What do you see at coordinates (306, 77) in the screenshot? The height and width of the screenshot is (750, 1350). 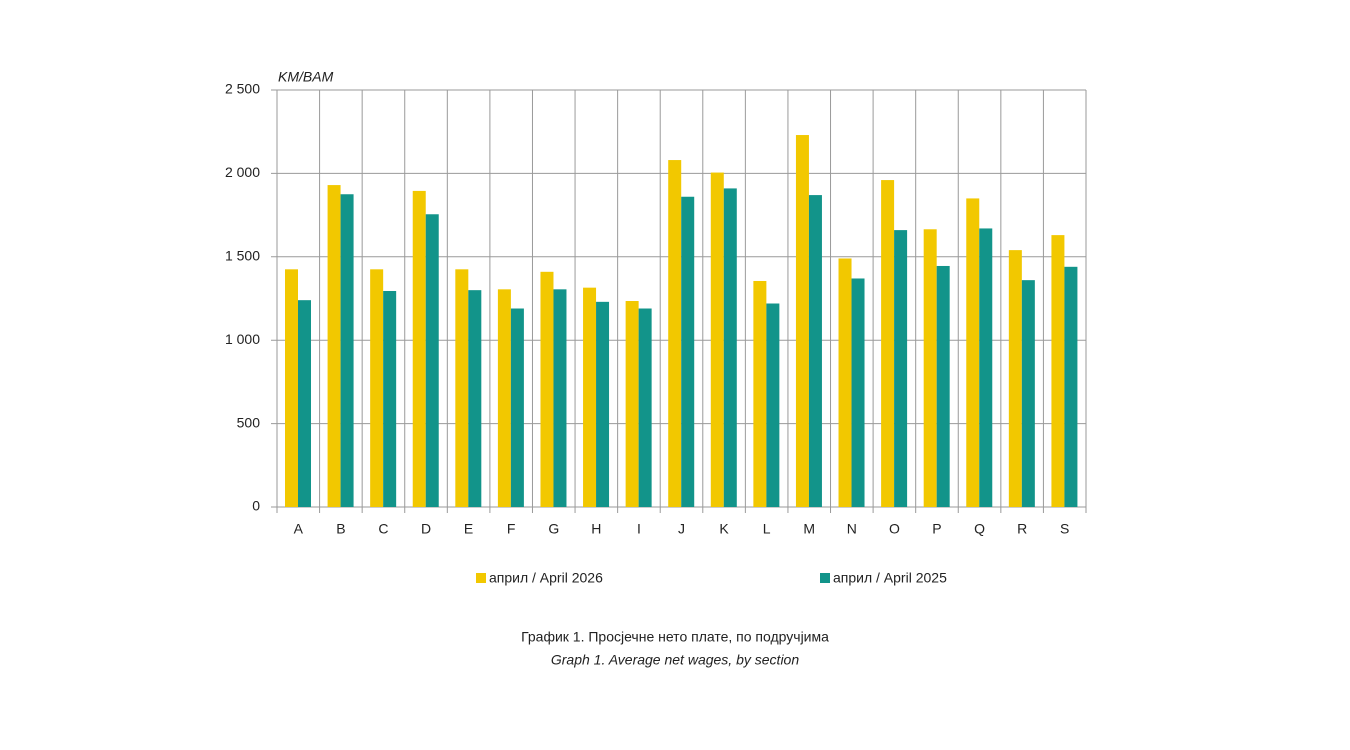 I see `y-axis-label: KM/BAM` at bounding box center [306, 77].